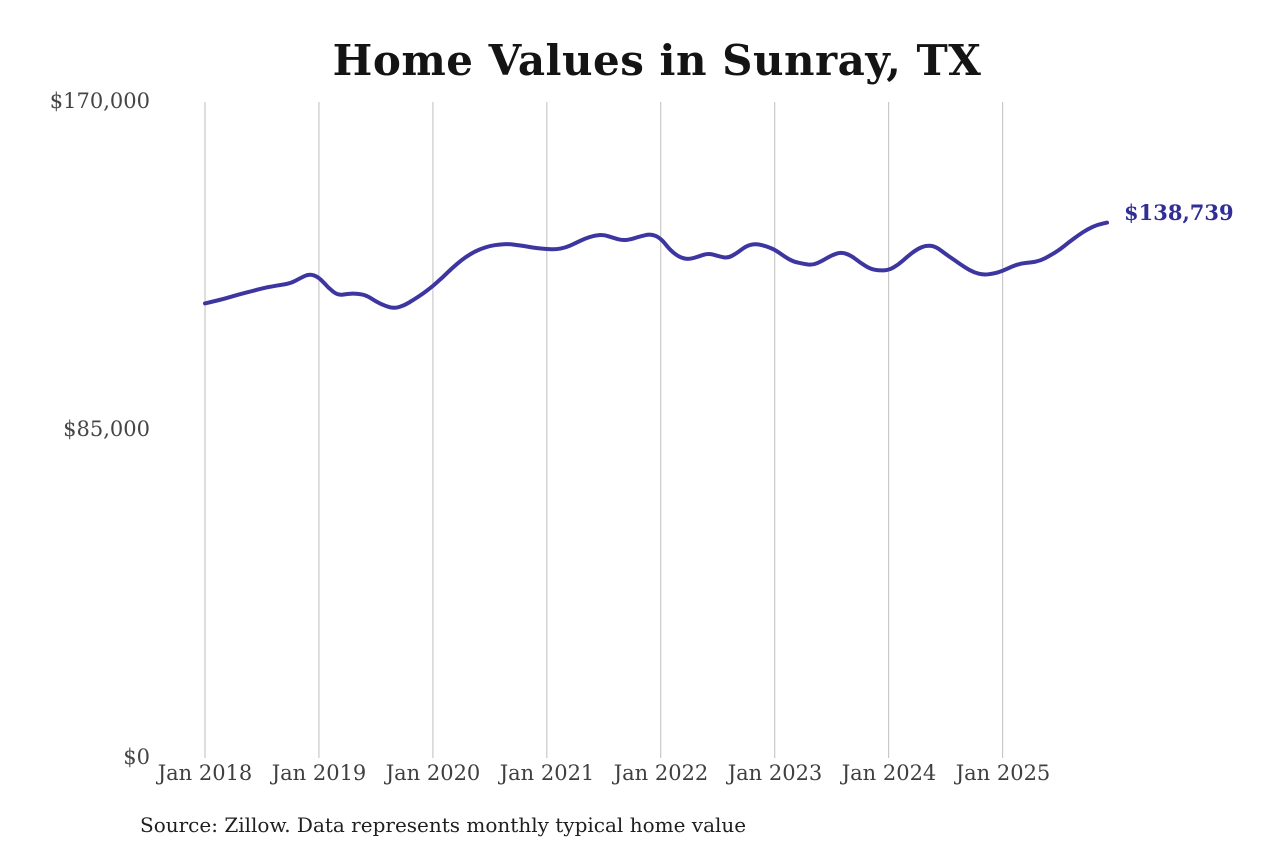  Describe the element at coordinates (657, 60) in the screenshot. I see `chart-title: Home Values in Sunray, TX` at that location.